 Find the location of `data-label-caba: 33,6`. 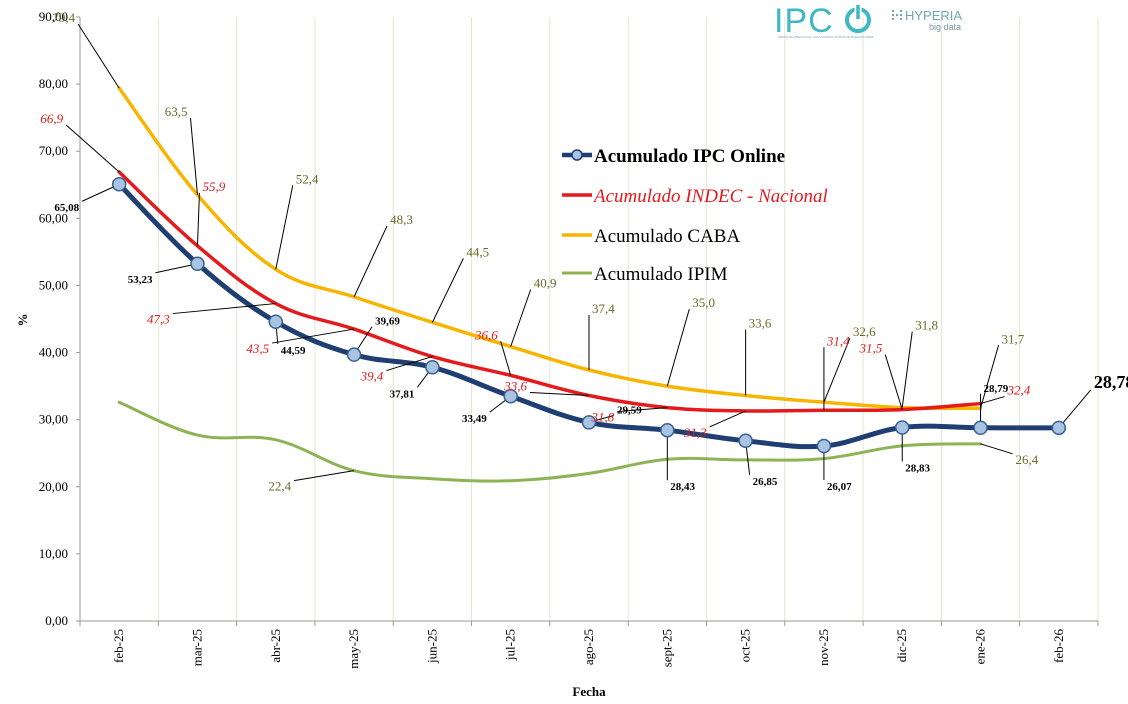

data-label-caba: 33,6 is located at coordinates (760, 323).